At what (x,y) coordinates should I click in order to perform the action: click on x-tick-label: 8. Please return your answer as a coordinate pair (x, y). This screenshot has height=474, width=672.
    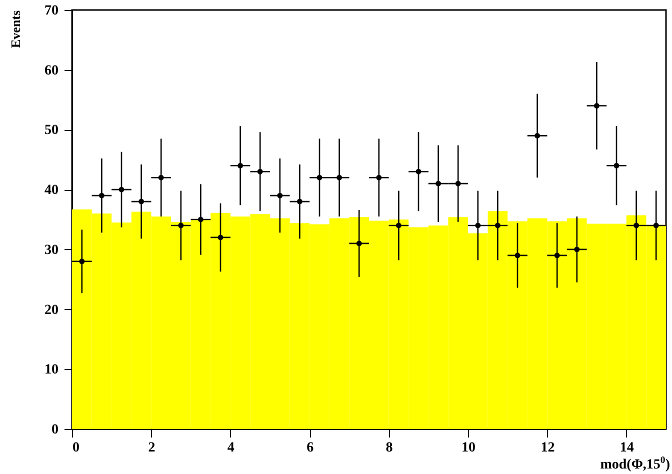
    Looking at the image, I should click on (389, 448).